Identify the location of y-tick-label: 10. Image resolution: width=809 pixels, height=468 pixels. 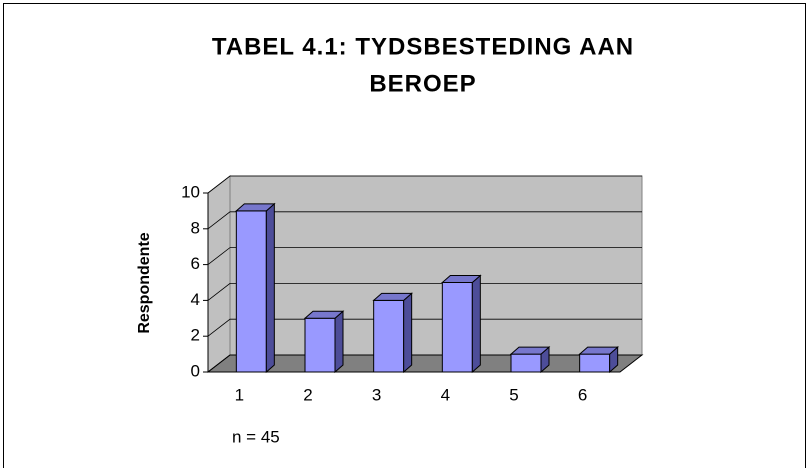
(190, 191).